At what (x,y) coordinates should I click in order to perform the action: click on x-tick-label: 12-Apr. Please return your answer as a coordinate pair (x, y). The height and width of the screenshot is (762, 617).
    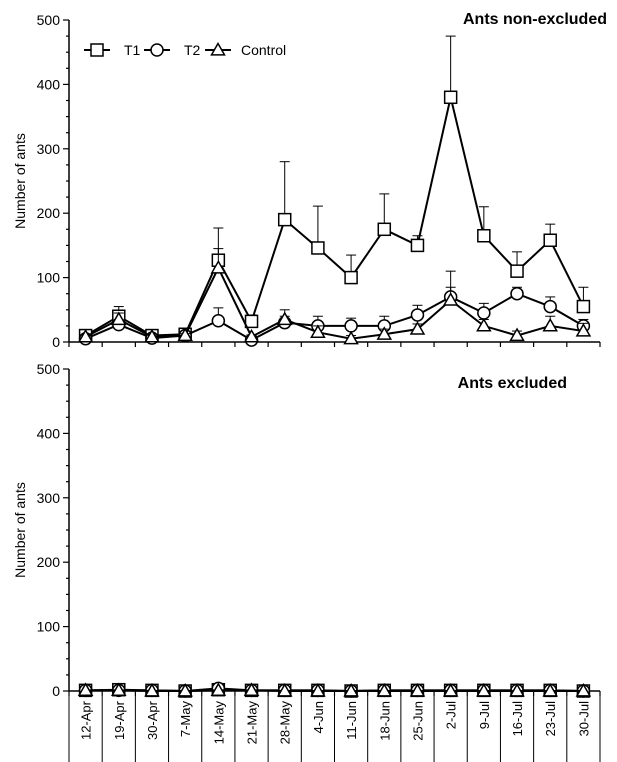
    Looking at the image, I should click on (86, 720).